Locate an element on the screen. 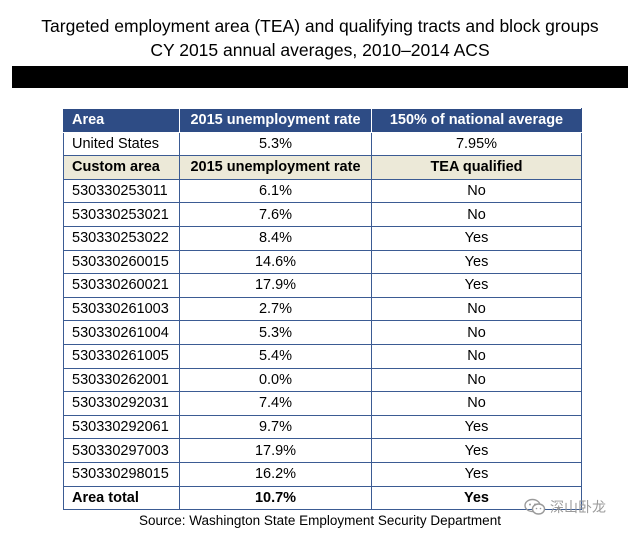  cell-area: 530330297003 is located at coordinates (121, 450).